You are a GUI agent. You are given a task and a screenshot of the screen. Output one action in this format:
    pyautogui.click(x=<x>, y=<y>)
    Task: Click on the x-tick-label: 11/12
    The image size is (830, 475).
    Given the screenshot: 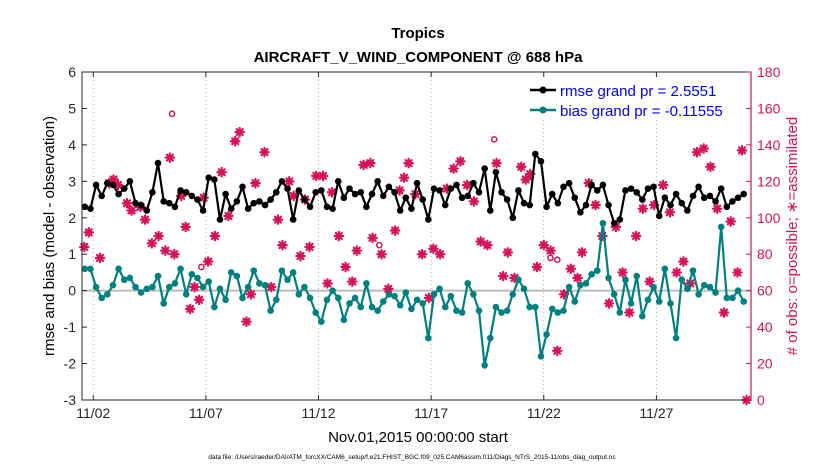 What is the action you would take?
    pyautogui.click(x=319, y=413)
    